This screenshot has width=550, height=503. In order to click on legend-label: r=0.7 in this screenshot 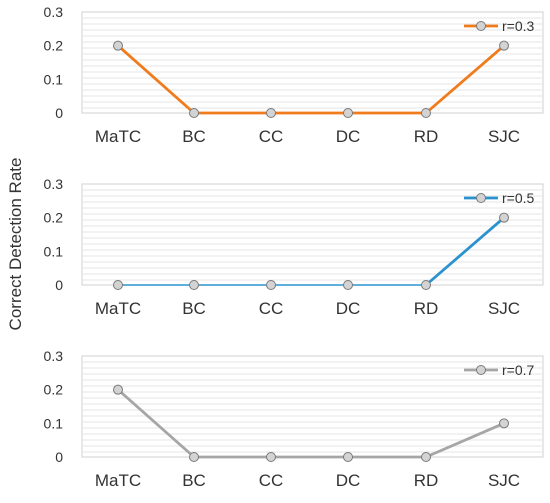, I will do `click(518, 370)`.